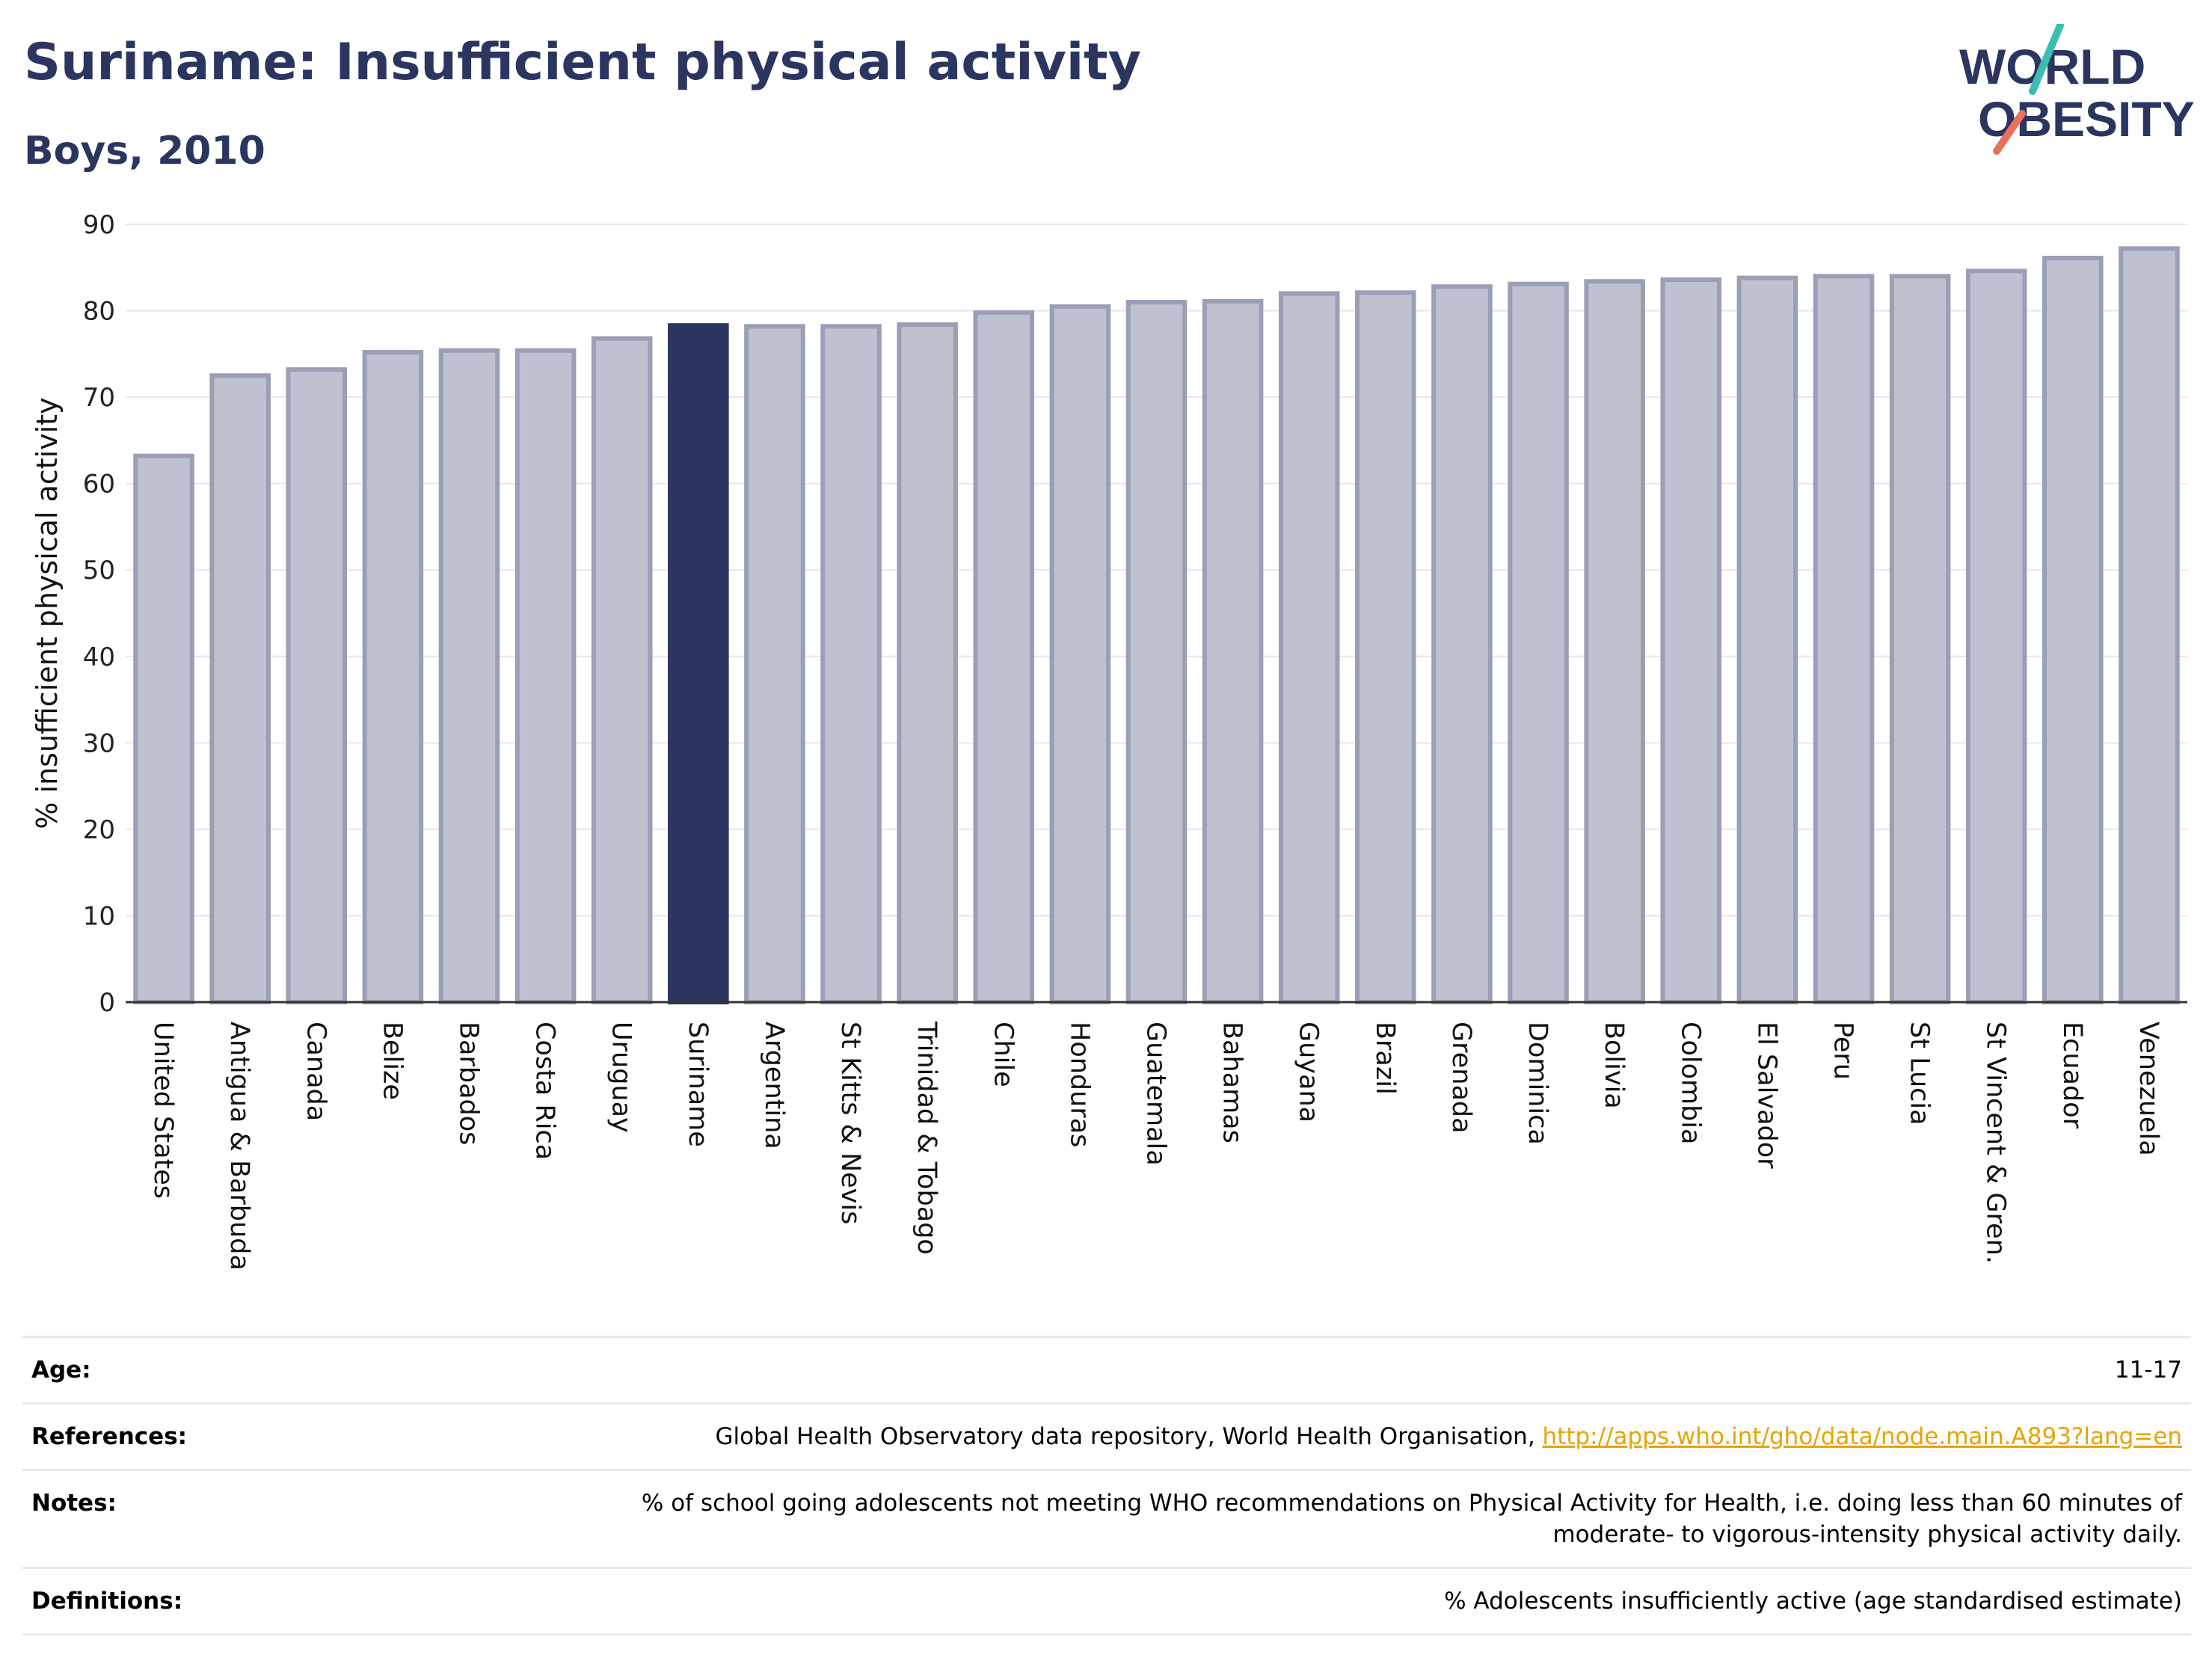  Describe the element at coordinates (1106, 1370) in the screenshot. I see `info-row-age: Age: 11-17` at that location.